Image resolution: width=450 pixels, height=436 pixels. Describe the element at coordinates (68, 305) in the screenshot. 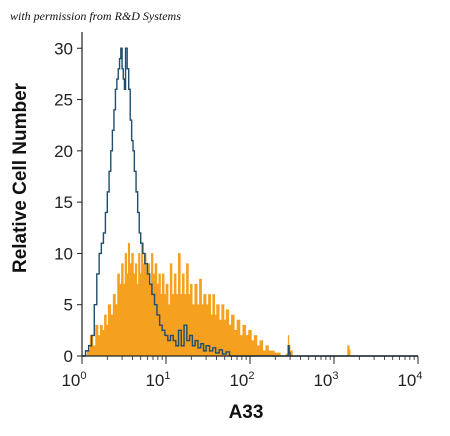

I see `y-tick-label: 5` at that location.